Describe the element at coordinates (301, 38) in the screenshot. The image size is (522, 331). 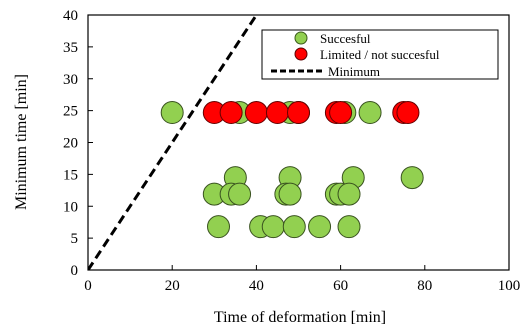
I see `legend-marker-succesful` at that location.